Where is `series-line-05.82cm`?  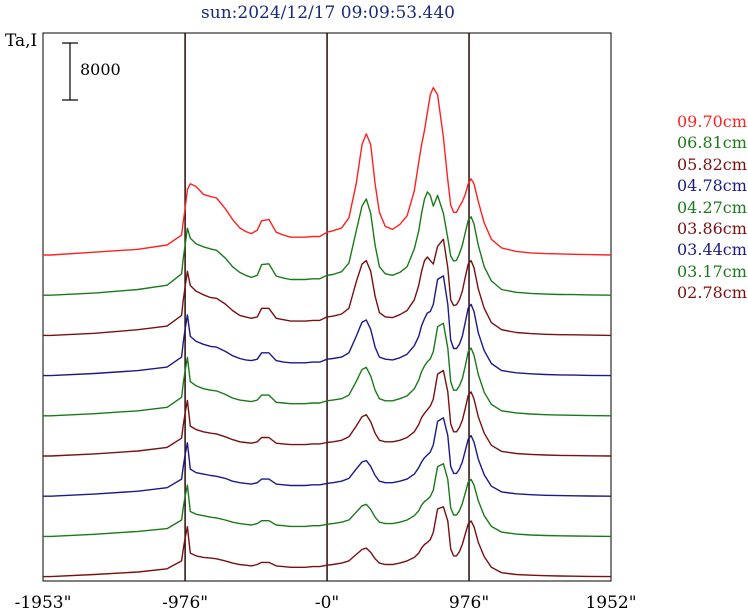 series-line-05.82cm is located at coordinates (327, 287).